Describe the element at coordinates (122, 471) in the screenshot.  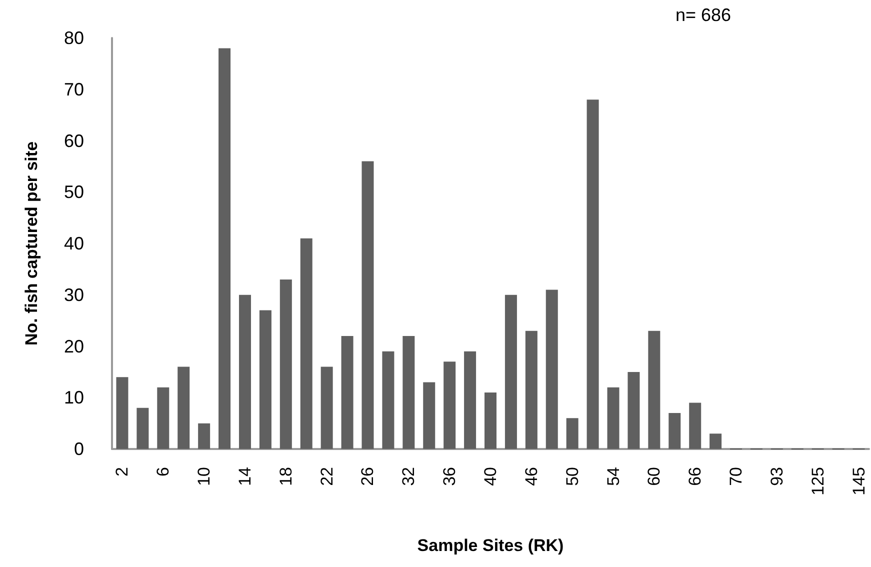
I see `x-tick-label: 2` at that location.